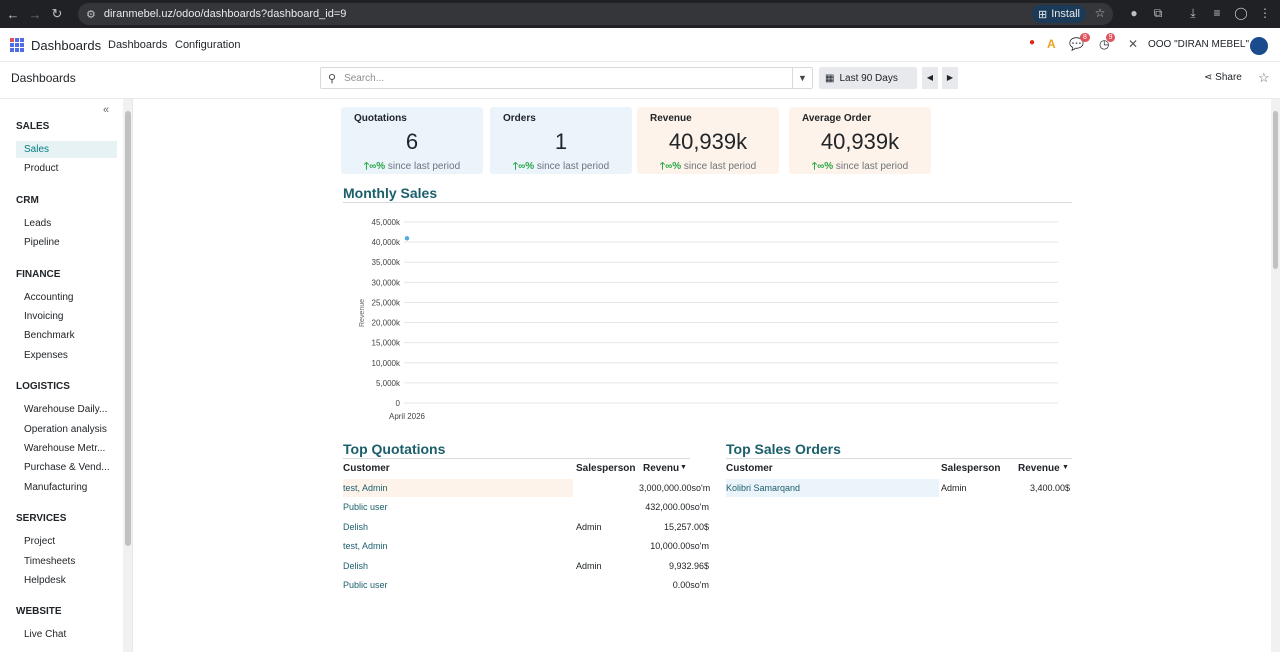  Describe the element at coordinates (398, 403) in the screenshot. I see `y-tick-label: 0` at that location.